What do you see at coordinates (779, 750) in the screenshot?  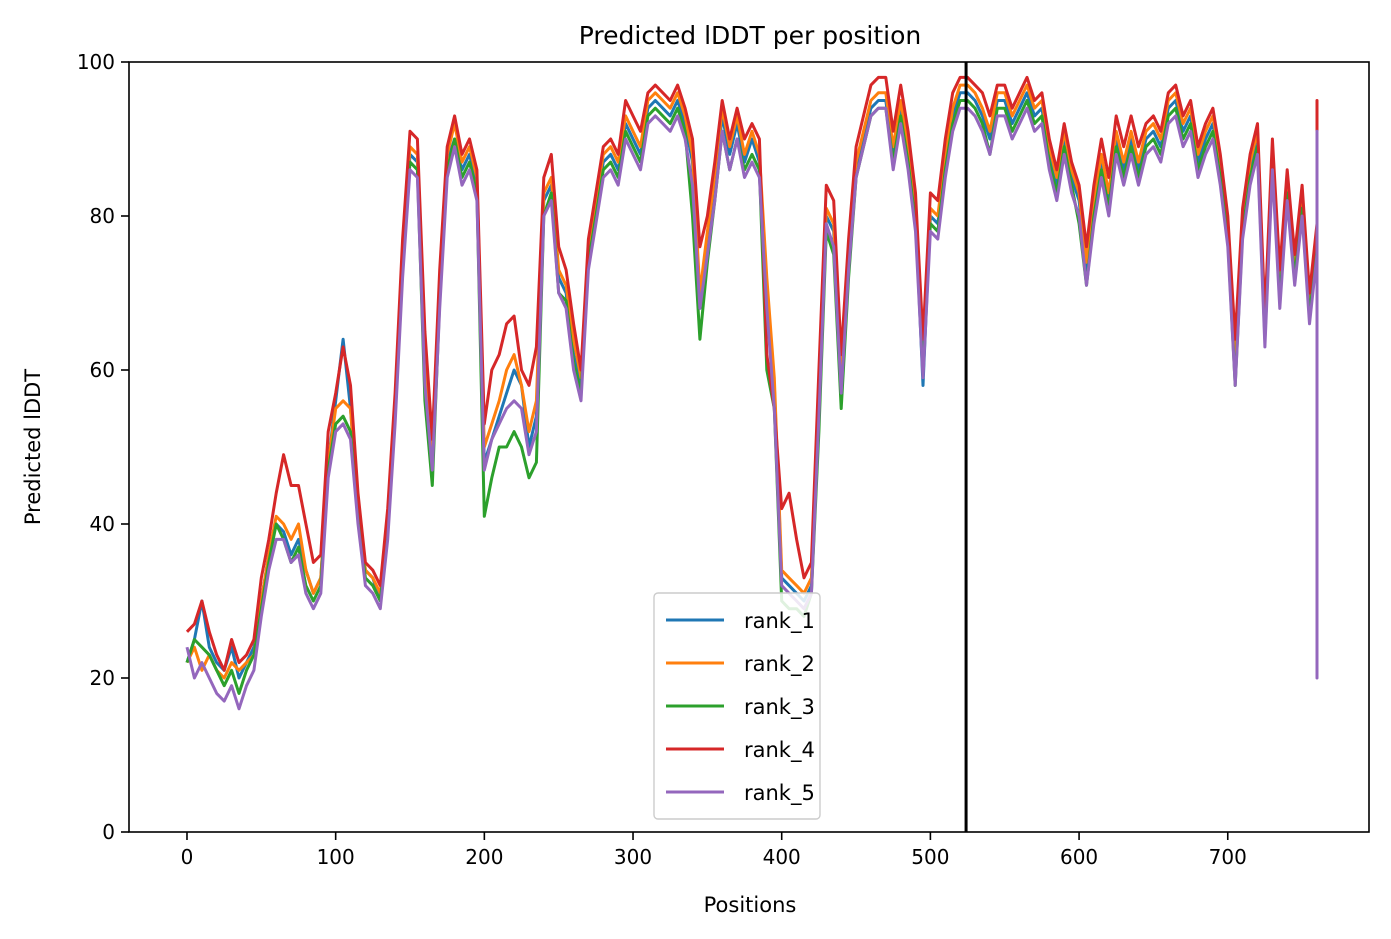 I see `legend-label: rank_4` at bounding box center [779, 750].